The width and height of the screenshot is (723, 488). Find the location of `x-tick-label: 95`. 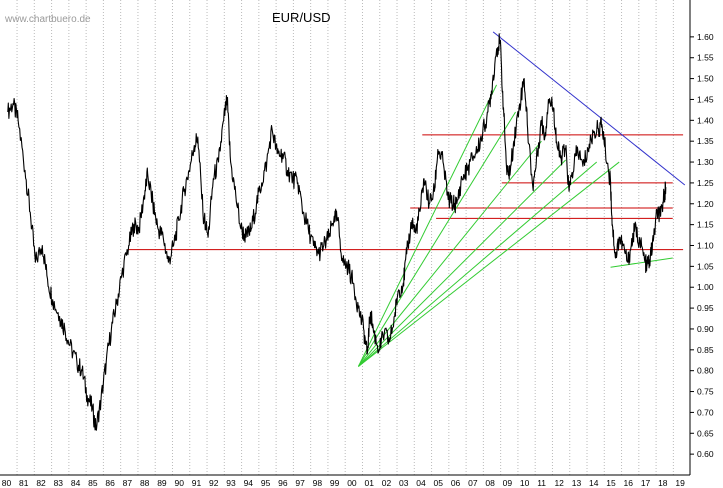

x-tick-label: 95 is located at coordinates (266, 483).